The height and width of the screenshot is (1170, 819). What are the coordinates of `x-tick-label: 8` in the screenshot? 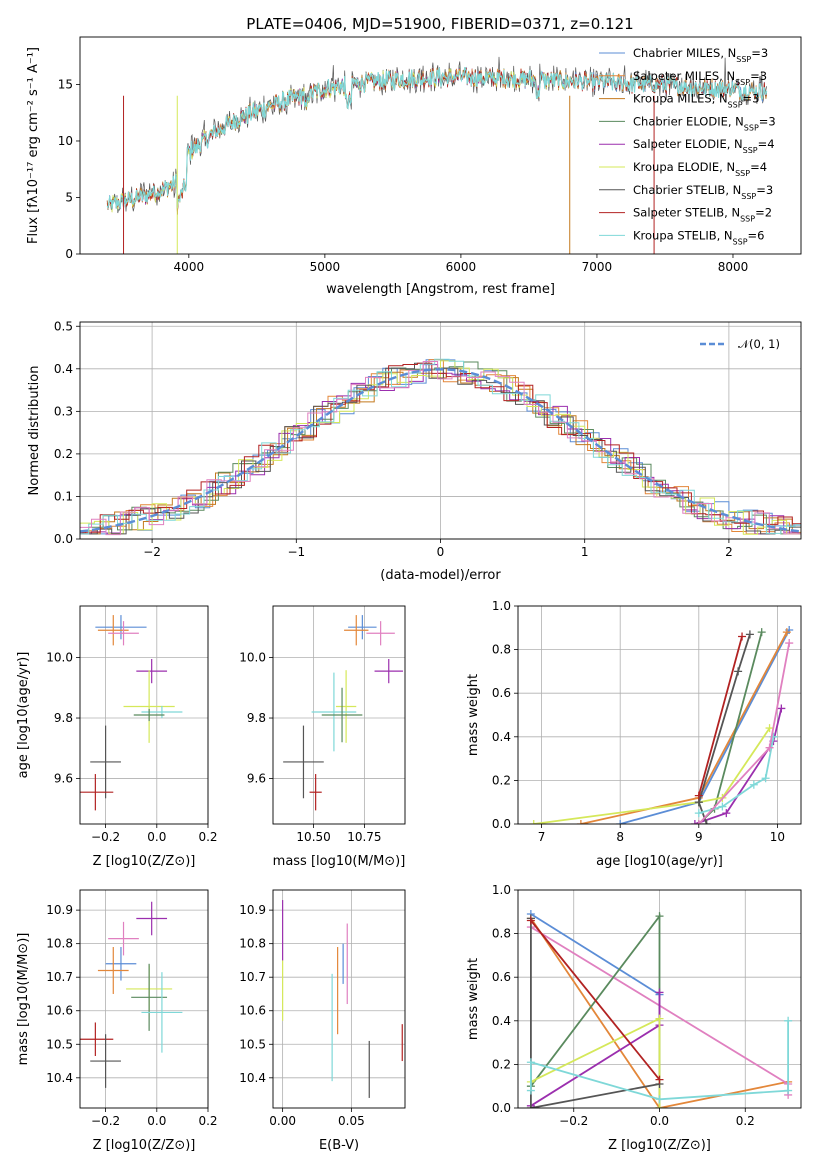 It's located at (620, 837).